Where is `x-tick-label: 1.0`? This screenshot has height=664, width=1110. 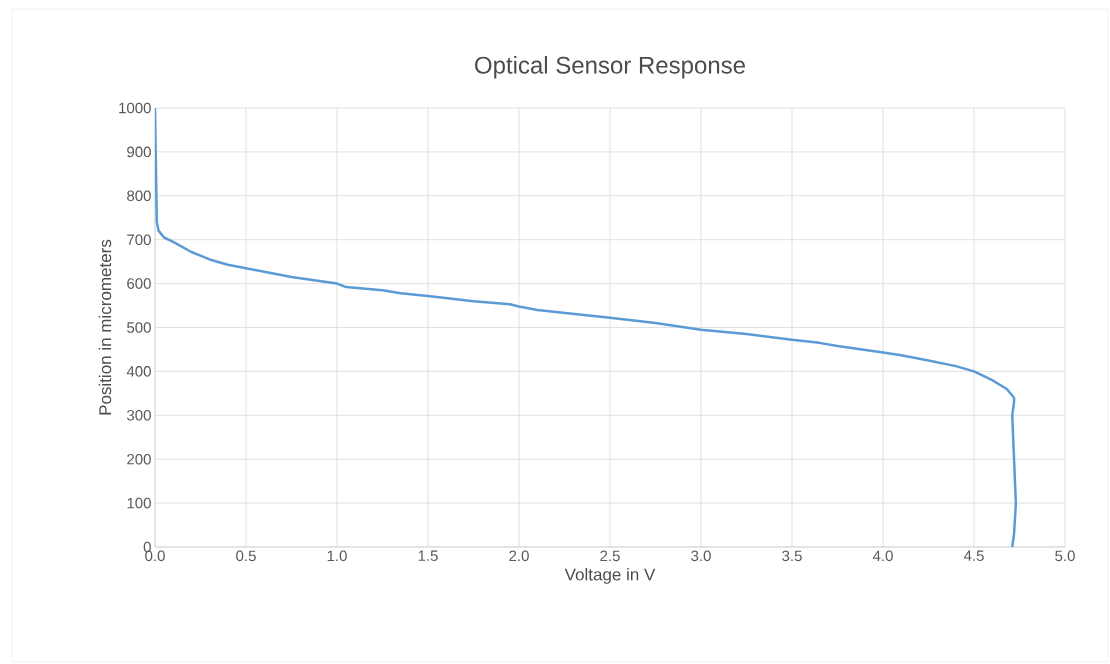 x-tick-label: 1.0 is located at coordinates (337, 556).